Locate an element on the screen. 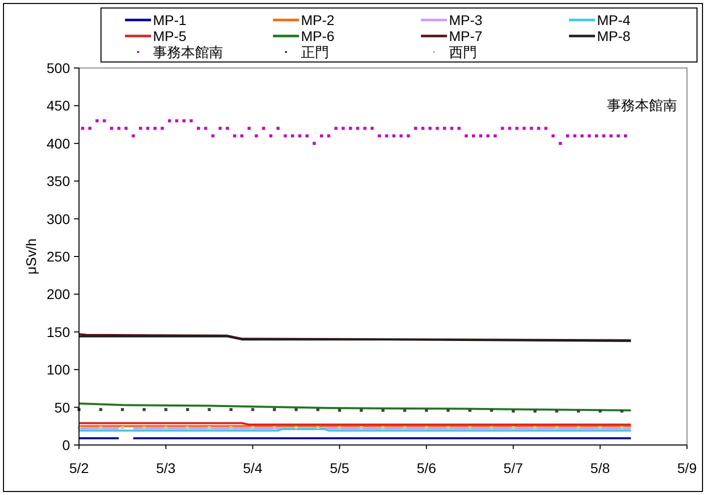 The height and width of the screenshot is (495, 706). y-tick-label: 350 is located at coordinates (58, 181).